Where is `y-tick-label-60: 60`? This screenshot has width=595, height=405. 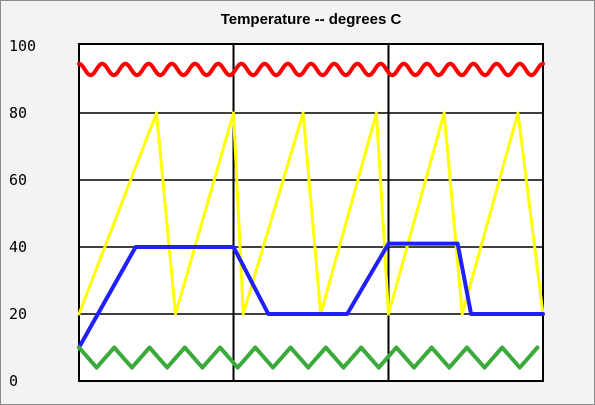
y-tick-label-60: 60 is located at coordinates (18, 180).